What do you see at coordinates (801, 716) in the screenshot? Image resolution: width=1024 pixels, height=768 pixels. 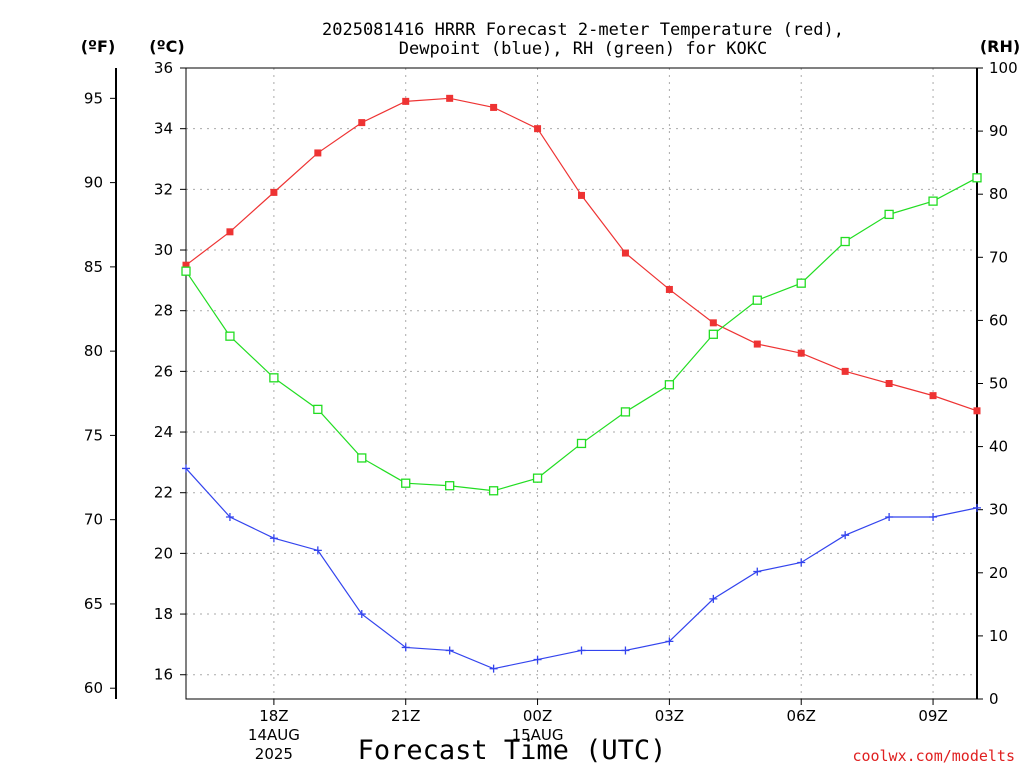 I see `x-tick-label: 06Z` at bounding box center [801, 716].